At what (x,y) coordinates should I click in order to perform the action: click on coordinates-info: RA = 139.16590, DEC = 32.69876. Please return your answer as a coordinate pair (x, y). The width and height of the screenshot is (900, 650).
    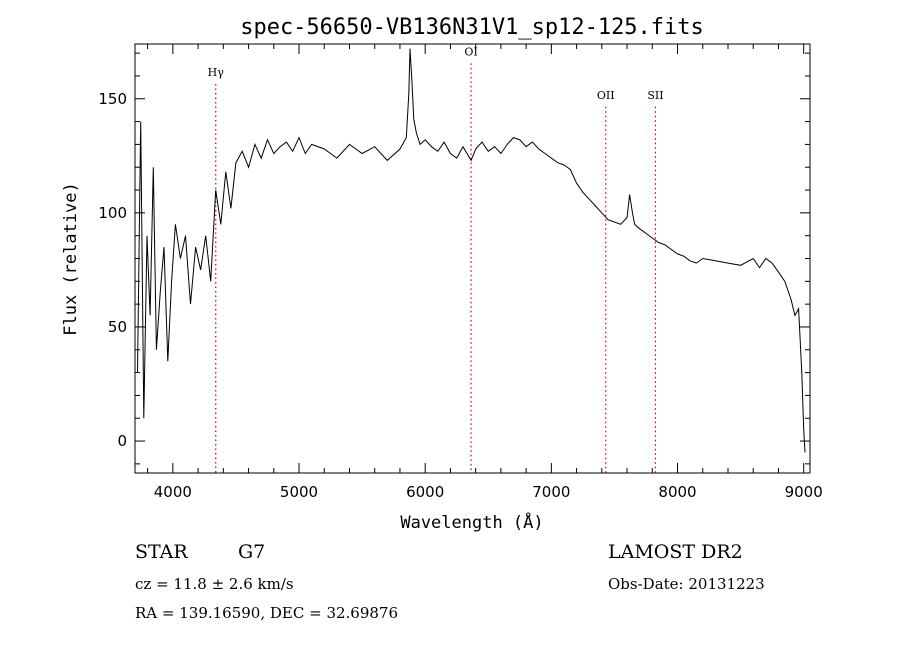
    Looking at the image, I should click on (267, 613).